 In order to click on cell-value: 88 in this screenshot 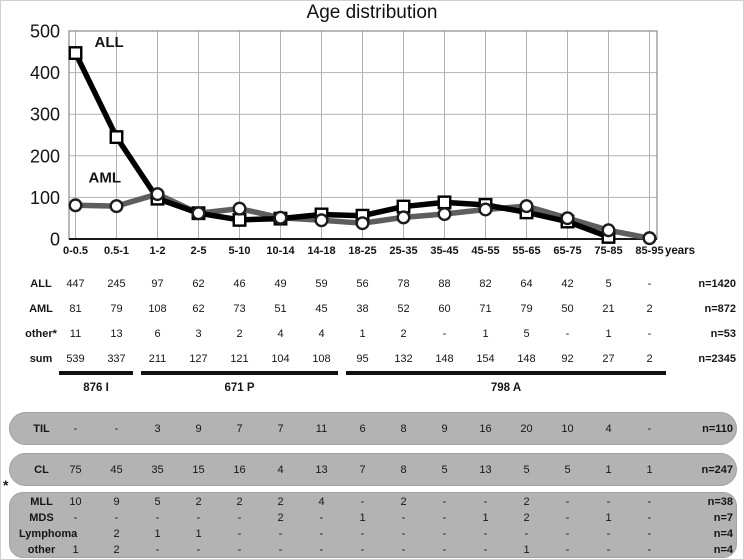, I will do `click(444, 283)`.